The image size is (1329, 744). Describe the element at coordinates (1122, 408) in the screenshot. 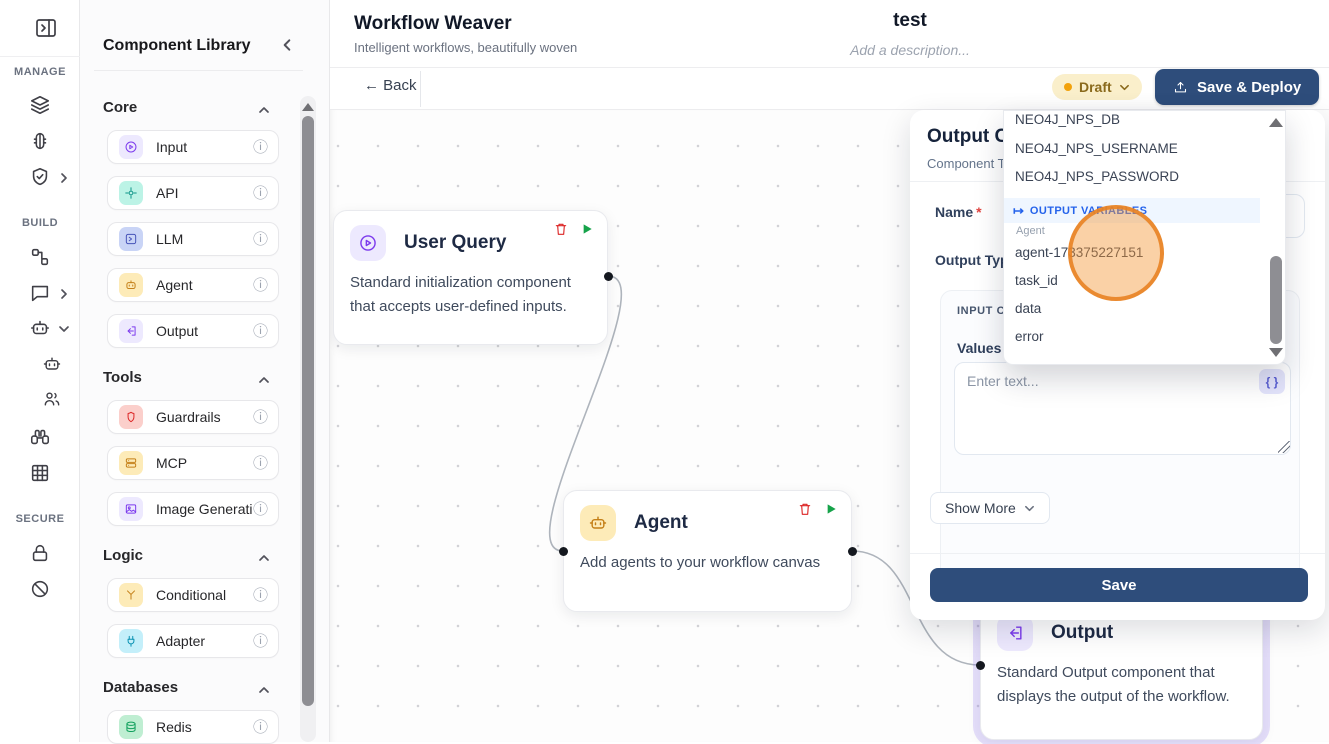

I see `values-textarea` at that location.